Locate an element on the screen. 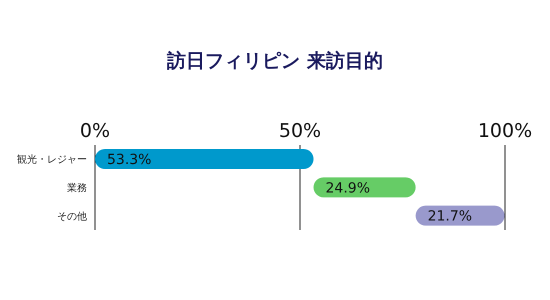  data-label: 53.3% is located at coordinates (129, 160).